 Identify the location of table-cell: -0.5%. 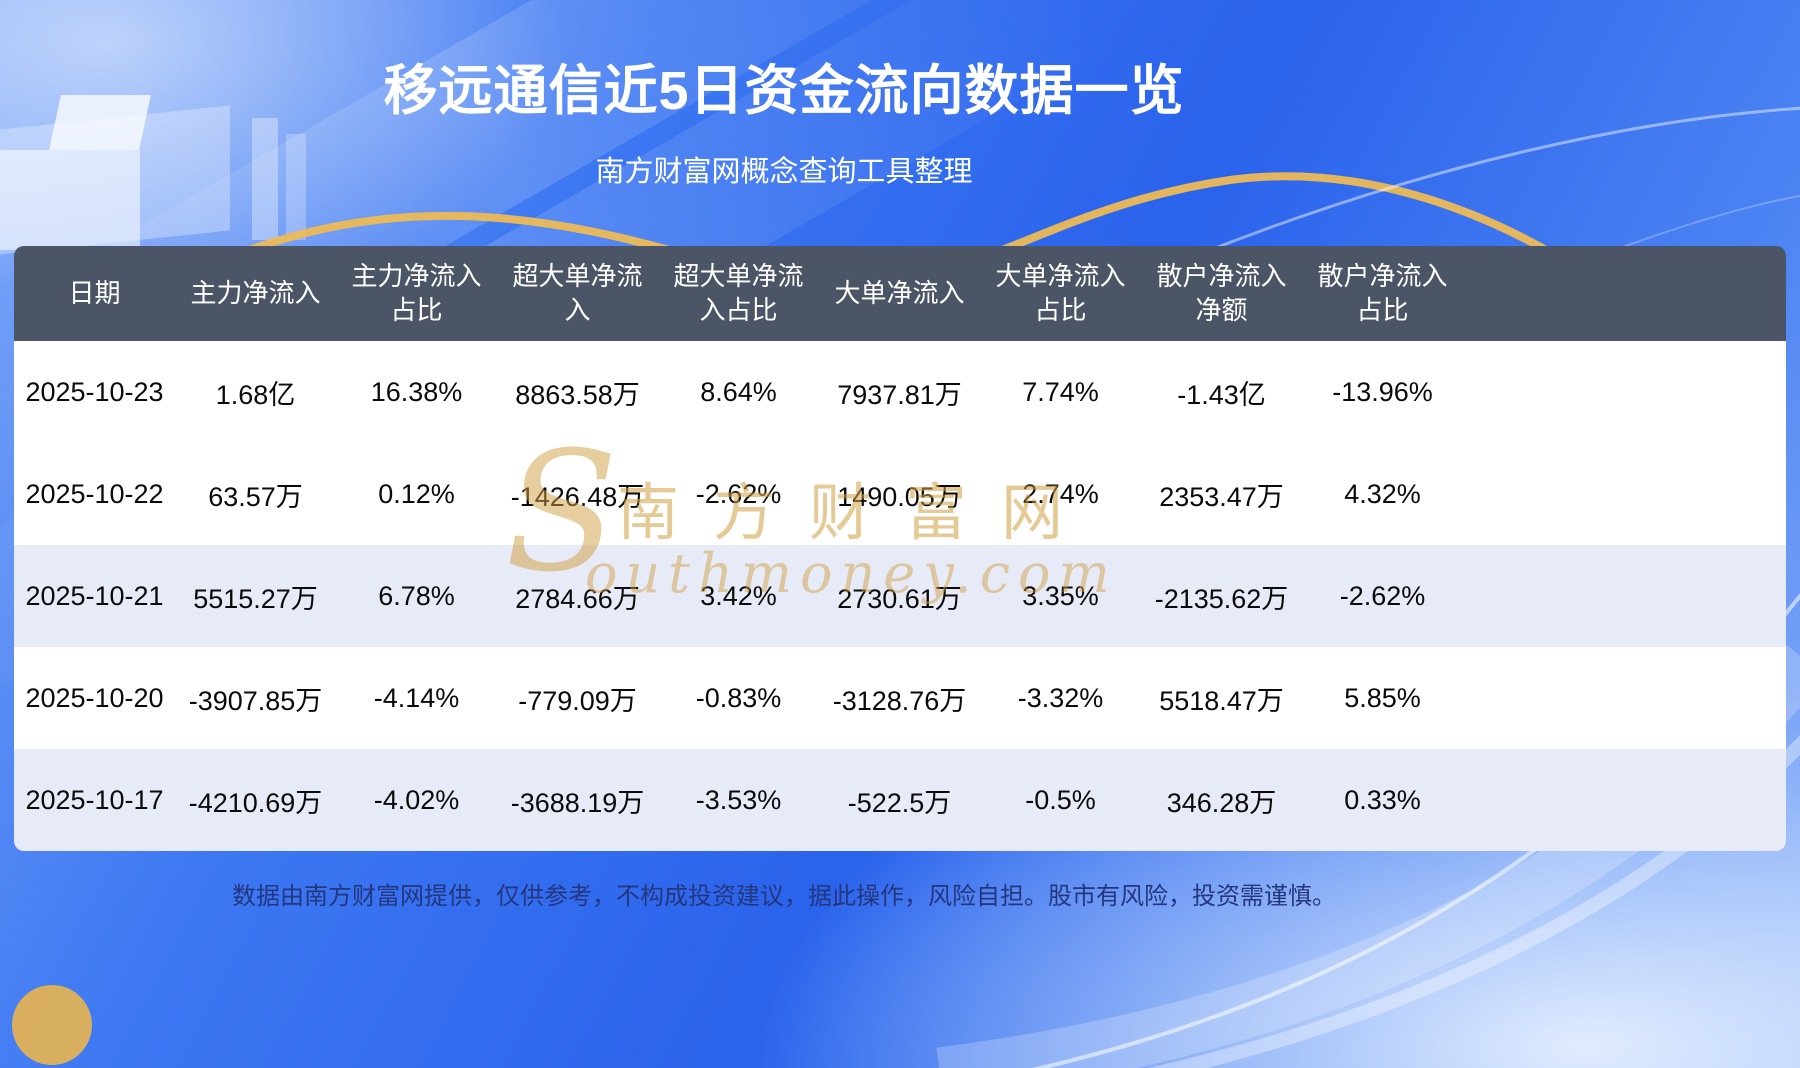
(1060, 799).